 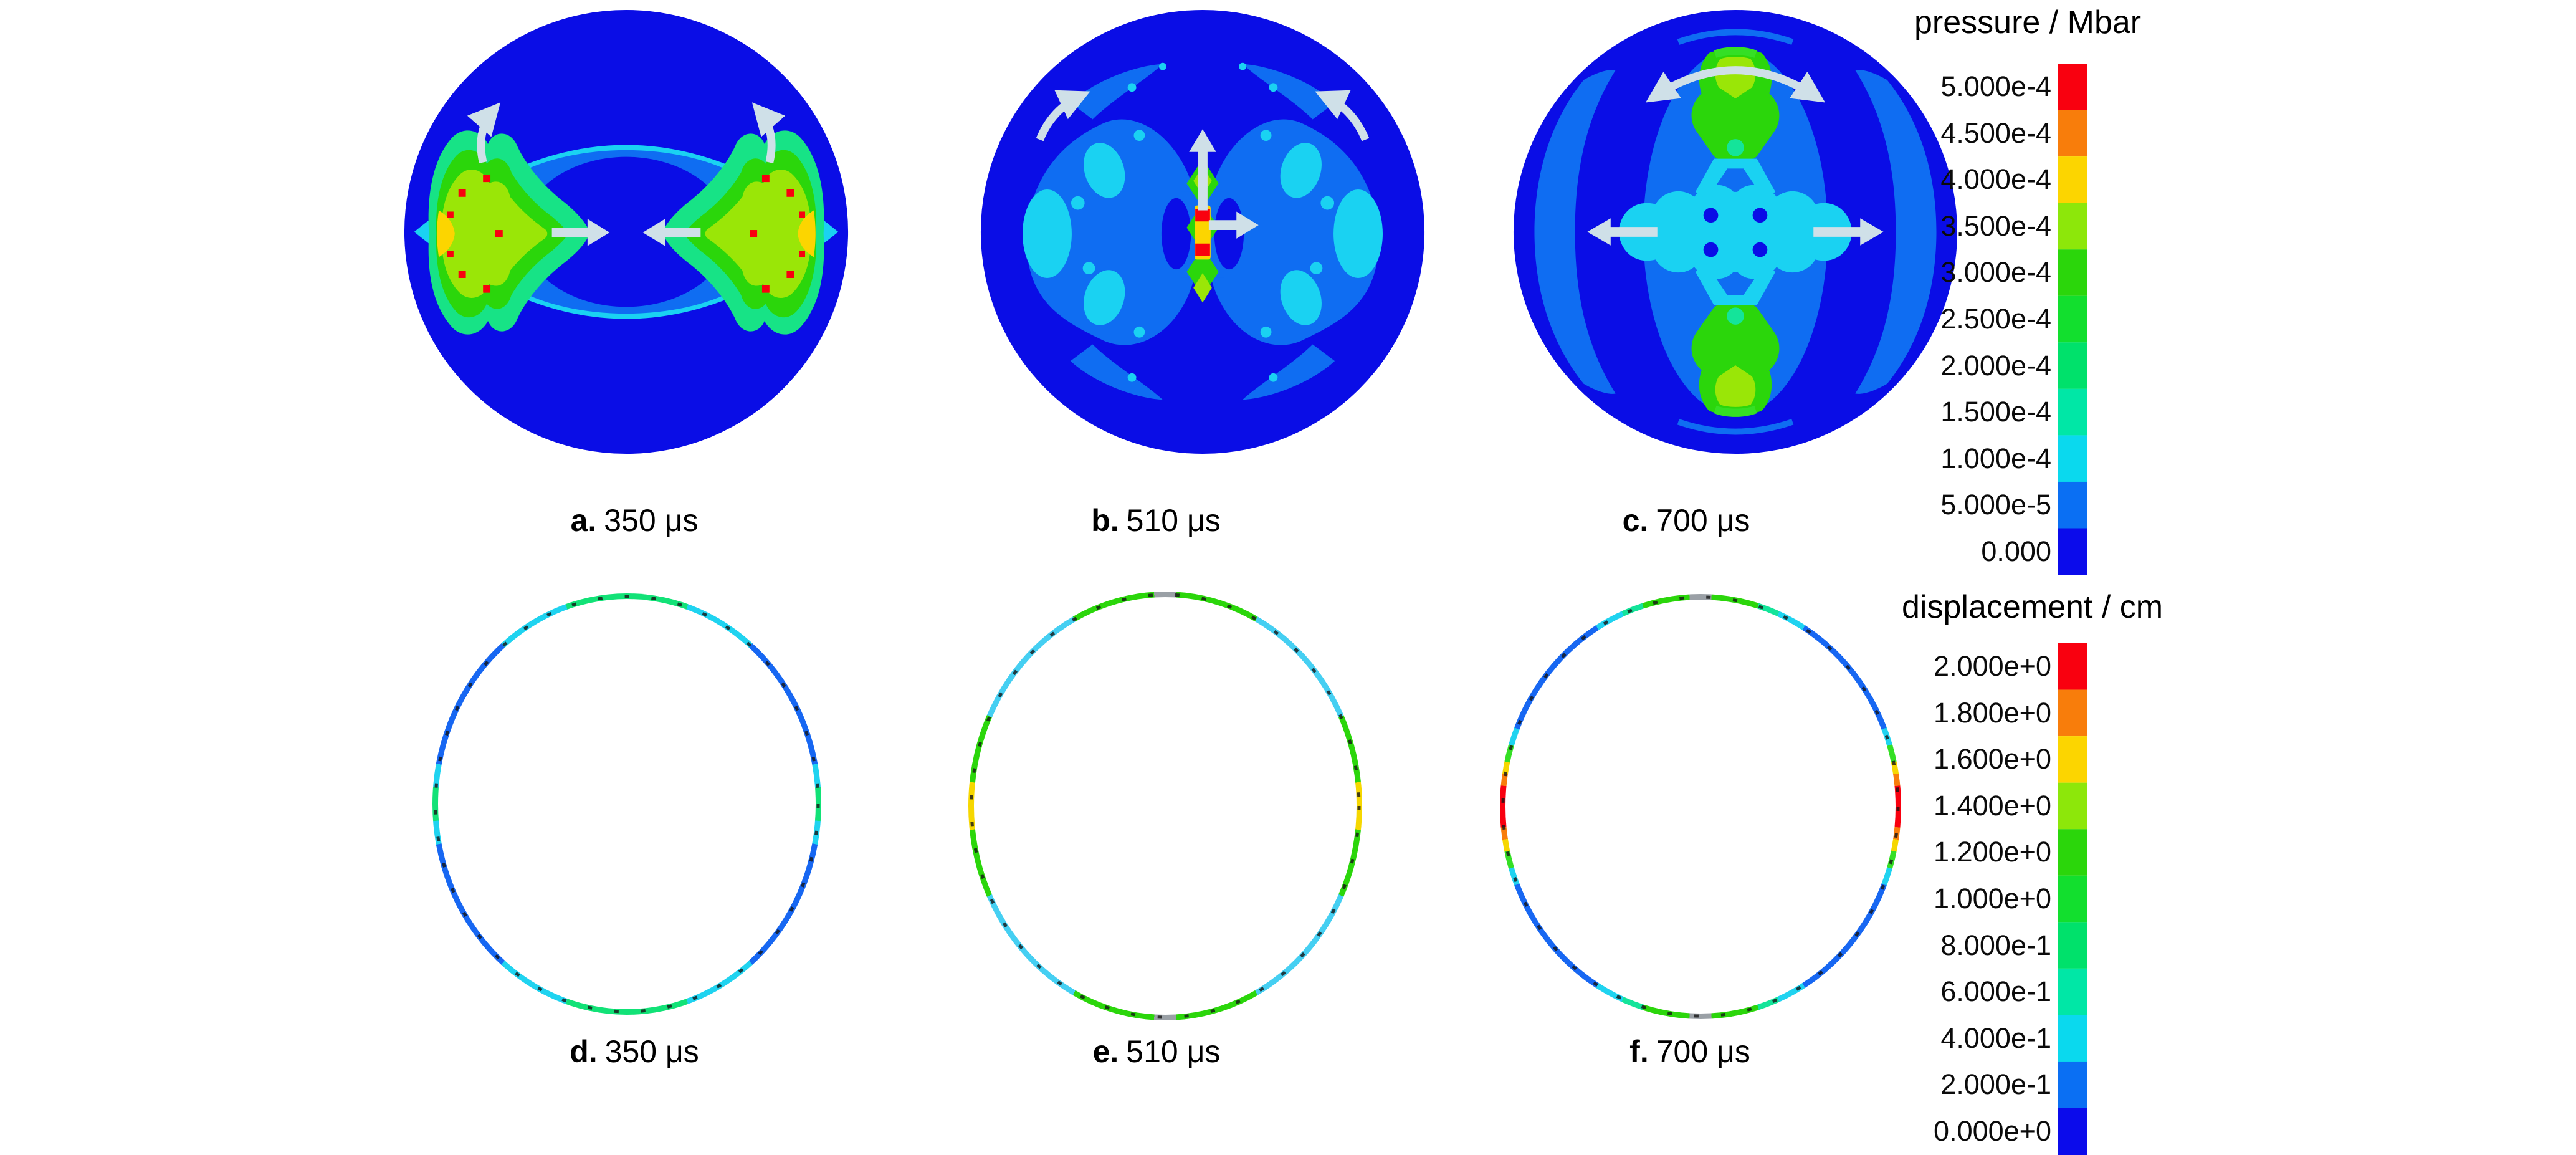 I want to click on tick-label: 2.000e-4, so click(x=1960, y=365).